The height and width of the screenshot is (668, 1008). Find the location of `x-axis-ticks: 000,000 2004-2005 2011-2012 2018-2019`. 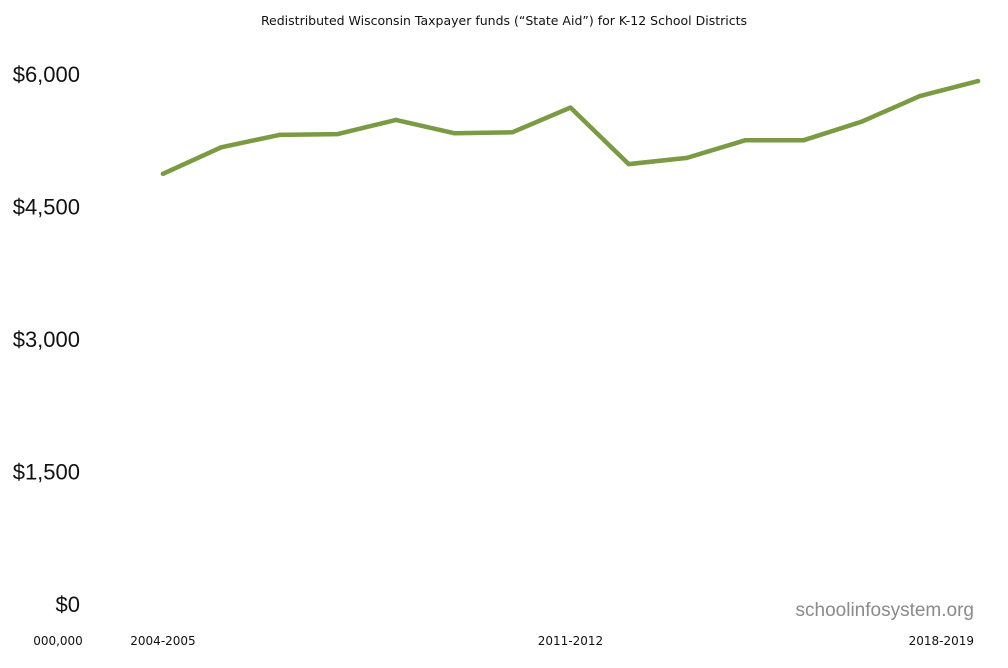

x-axis-ticks: 000,000 2004-2005 2011-2012 2018-2019 is located at coordinates (503, 641).